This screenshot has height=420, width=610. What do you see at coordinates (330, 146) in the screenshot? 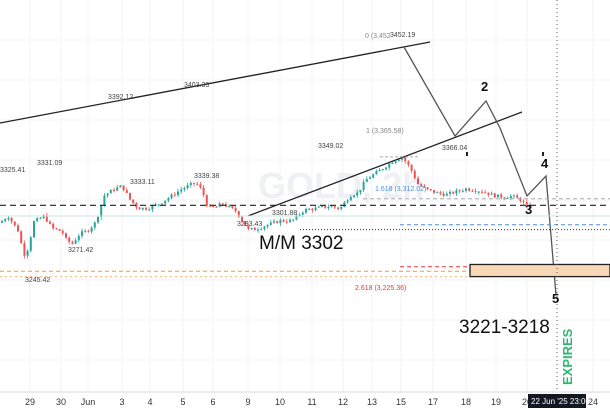
I see `price-label: 3349.02` at bounding box center [330, 146].